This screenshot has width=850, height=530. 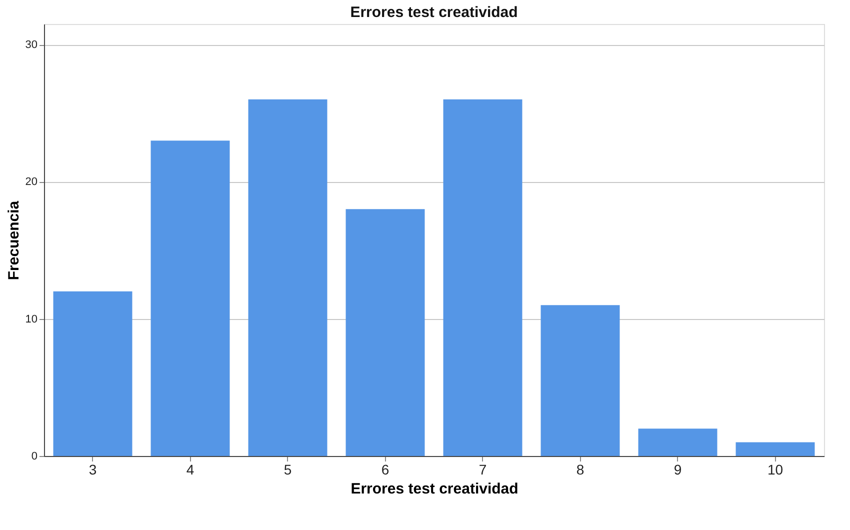 What do you see at coordinates (288, 470) in the screenshot?
I see `x-tick-label: 5` at bounding box center [288, 470].